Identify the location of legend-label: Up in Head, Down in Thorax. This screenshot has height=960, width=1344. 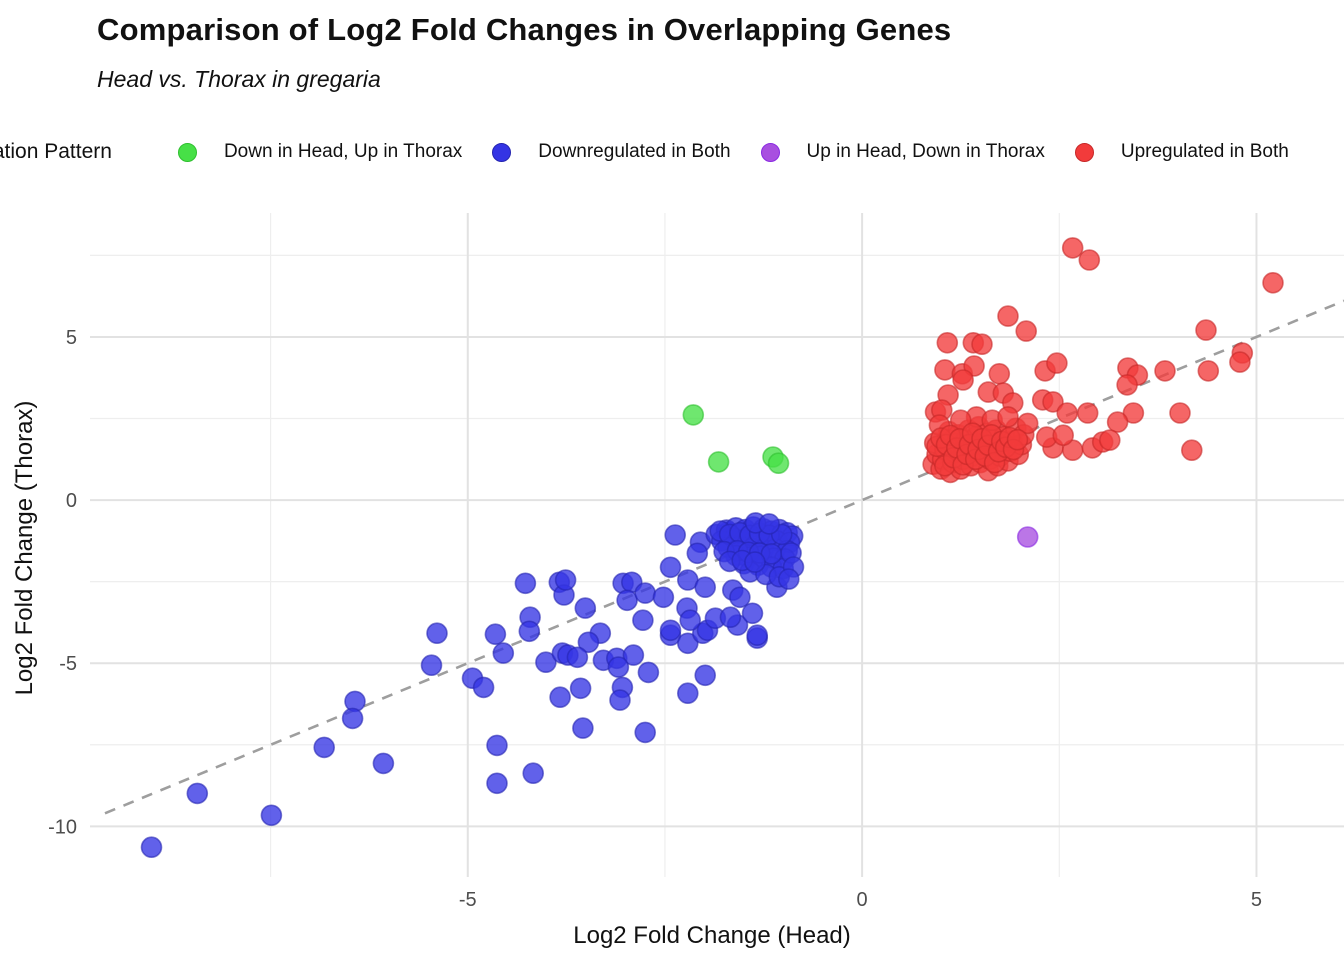
(925, 151).